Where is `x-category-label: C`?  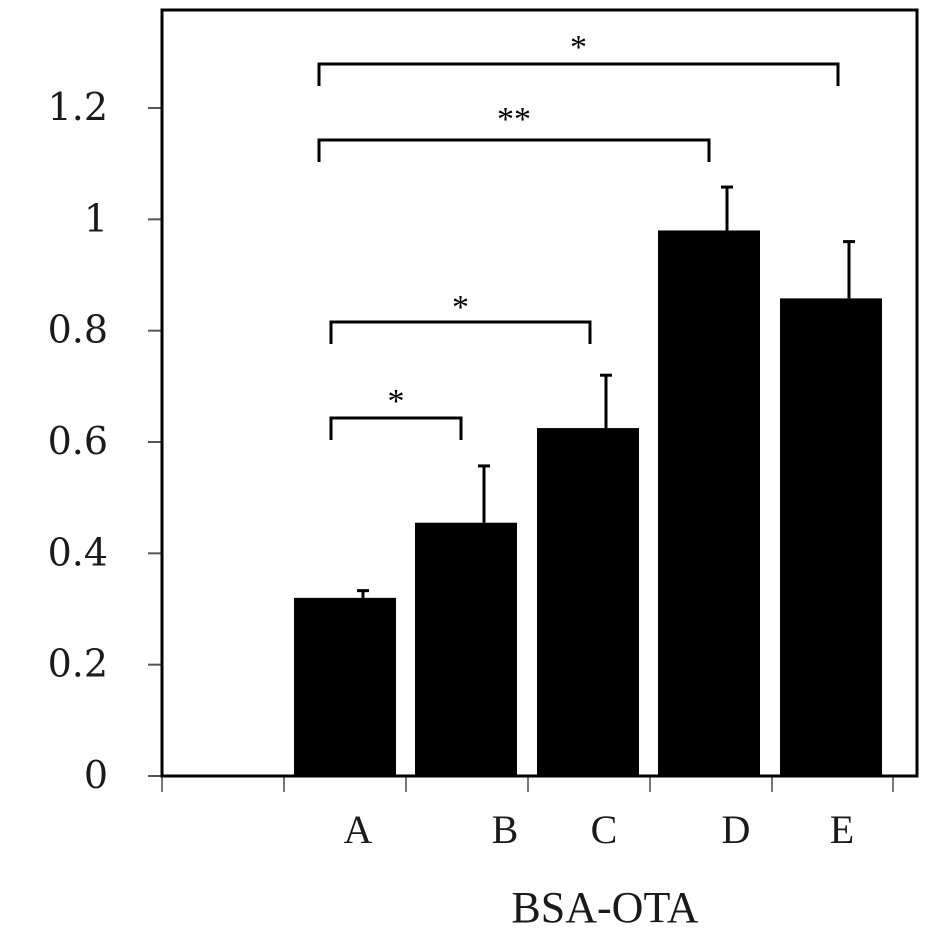 x-category-label: C is located at coordinates (604, 829).